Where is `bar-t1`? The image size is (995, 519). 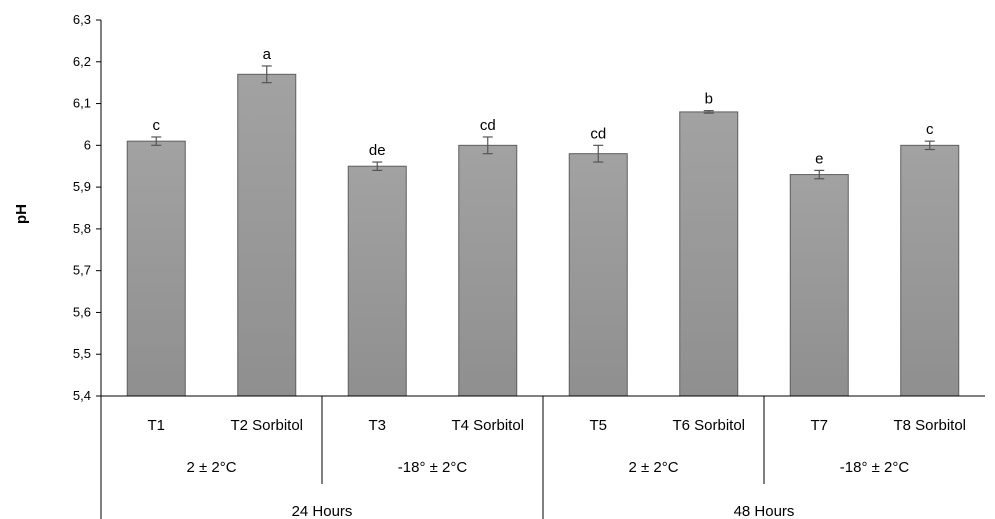
bar-t1 is located at coordinates (156, 268).